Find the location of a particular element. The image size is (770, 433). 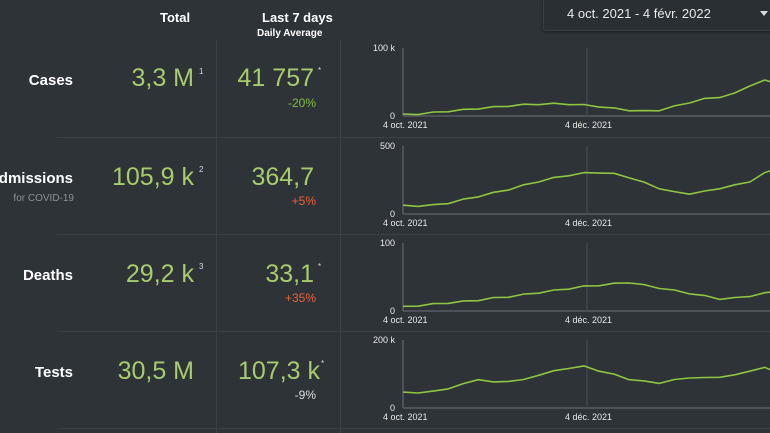

cases-avg-note: * is located at coordinates (320, 70).